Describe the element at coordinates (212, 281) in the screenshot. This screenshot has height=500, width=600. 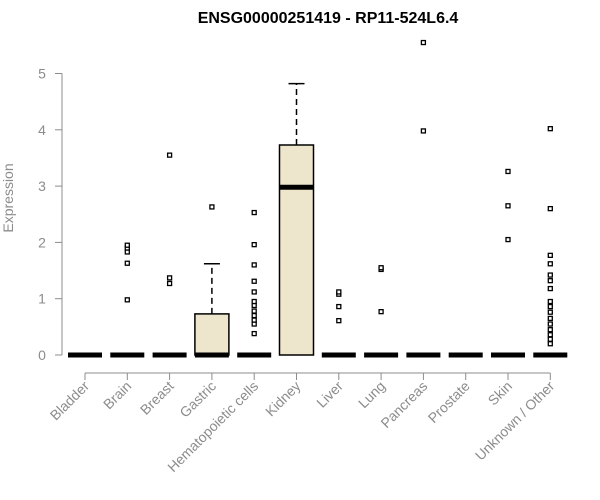
I see `box-gastric` at that location.